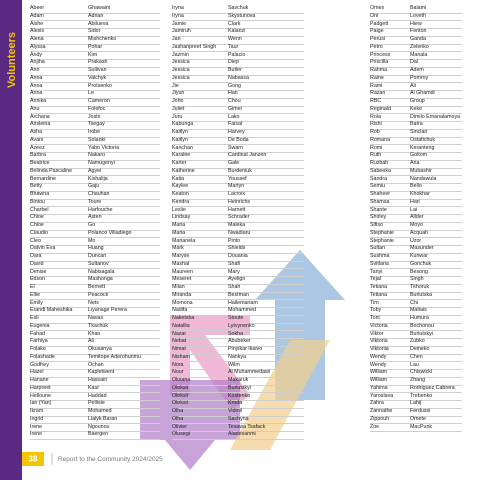 The width and height of the screenshot is (480, 480). Describe the element at coordinates (416, 108) in the screenshot. I see `last-name: Keke` at that location.